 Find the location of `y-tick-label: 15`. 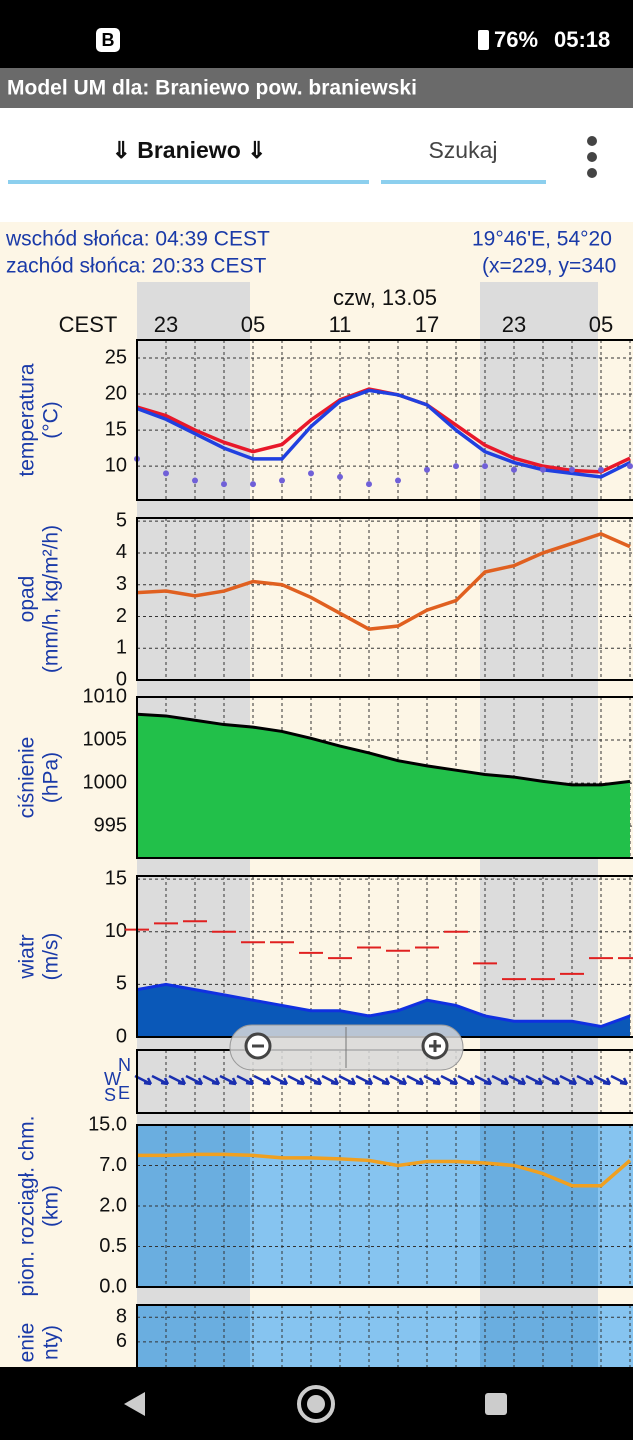

y-tick-label: 15 is located at coordinates (116, 429).